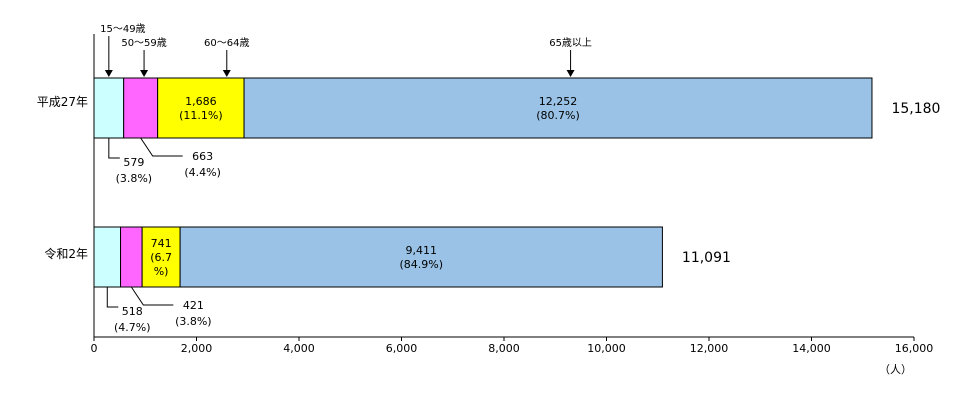 This screenshot has height=400, width=960. I want to click on segment-value-label-line: (6.7, so click(161, 257).